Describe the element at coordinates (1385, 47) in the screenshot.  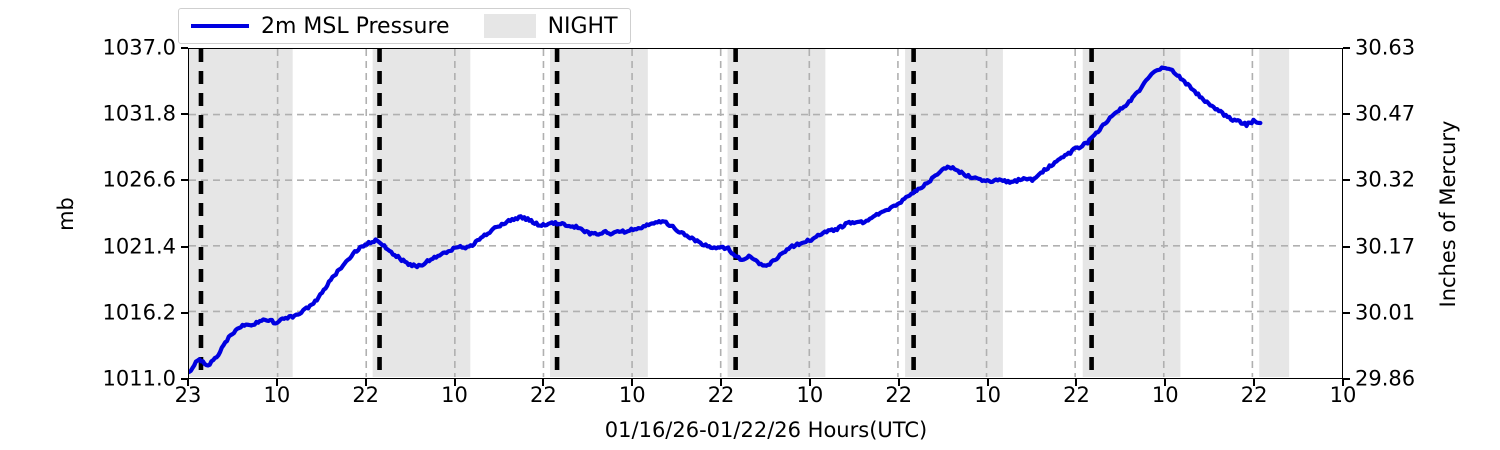
I see `y2-axis-tick-label: 30.63` at that location.